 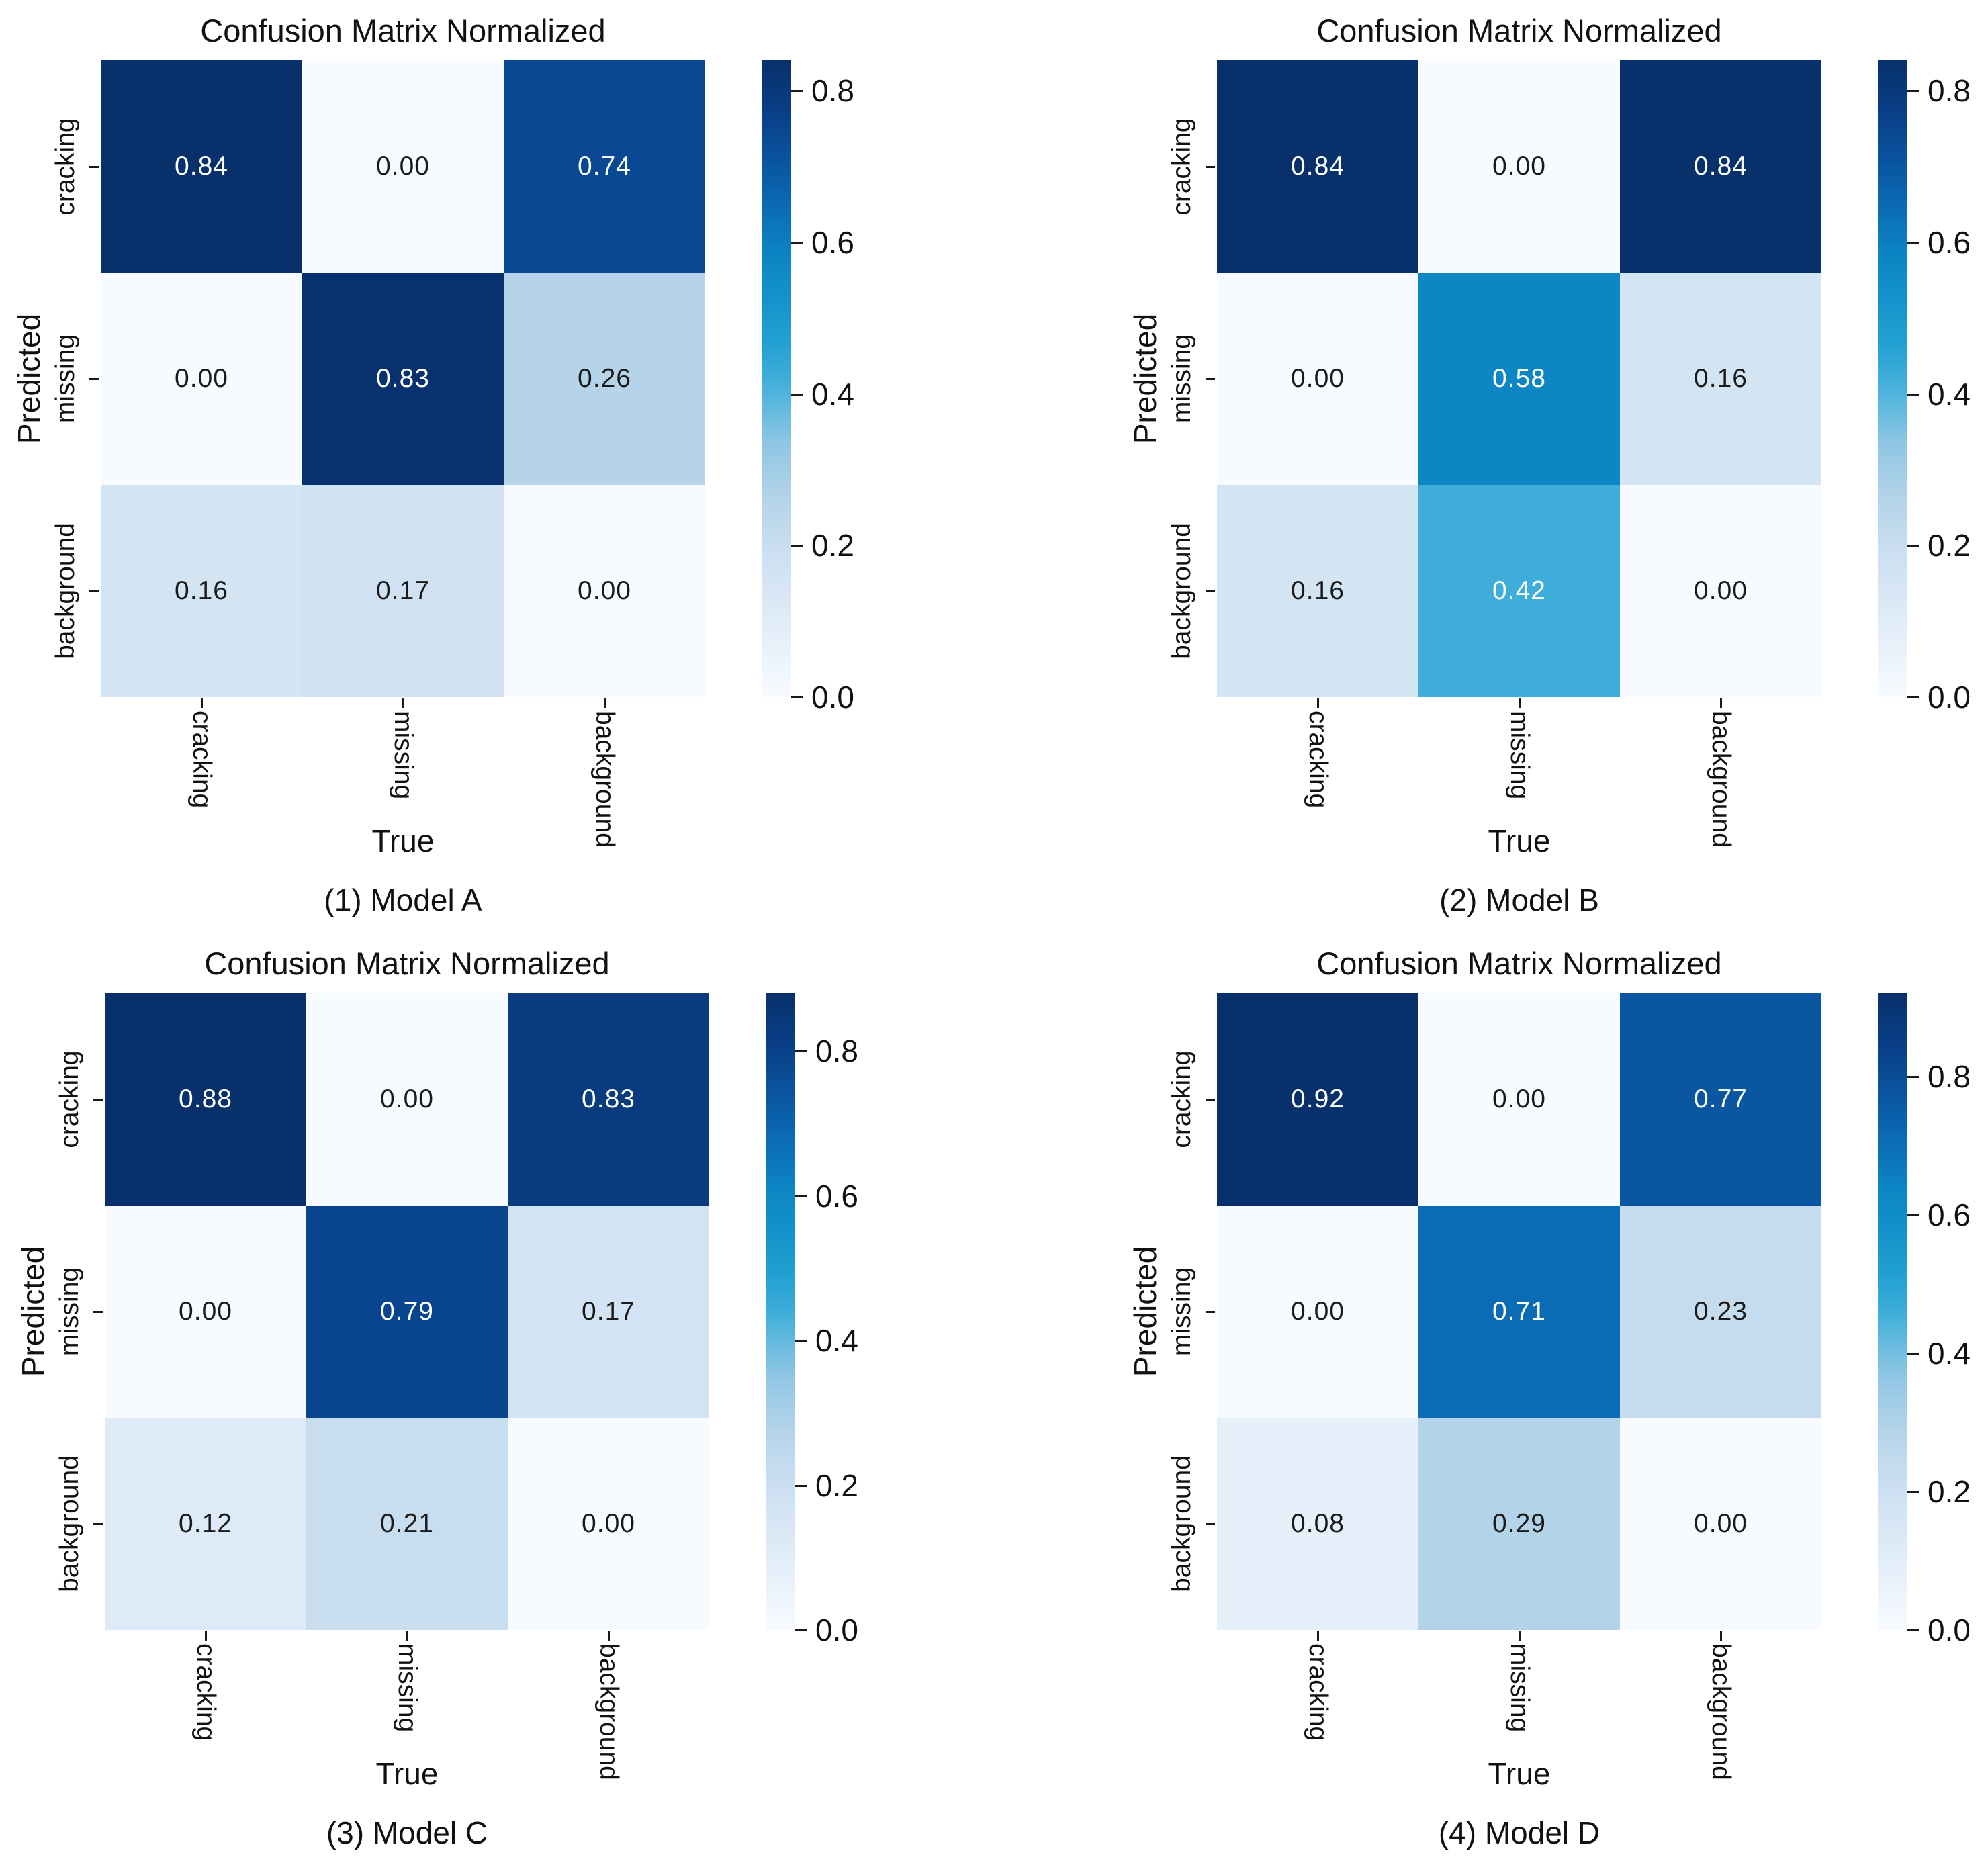 What do you see at coordinates (604, 379) in the screenshot?
I see `heatmap-cell: 0.26` at bounding box center [604, 379].